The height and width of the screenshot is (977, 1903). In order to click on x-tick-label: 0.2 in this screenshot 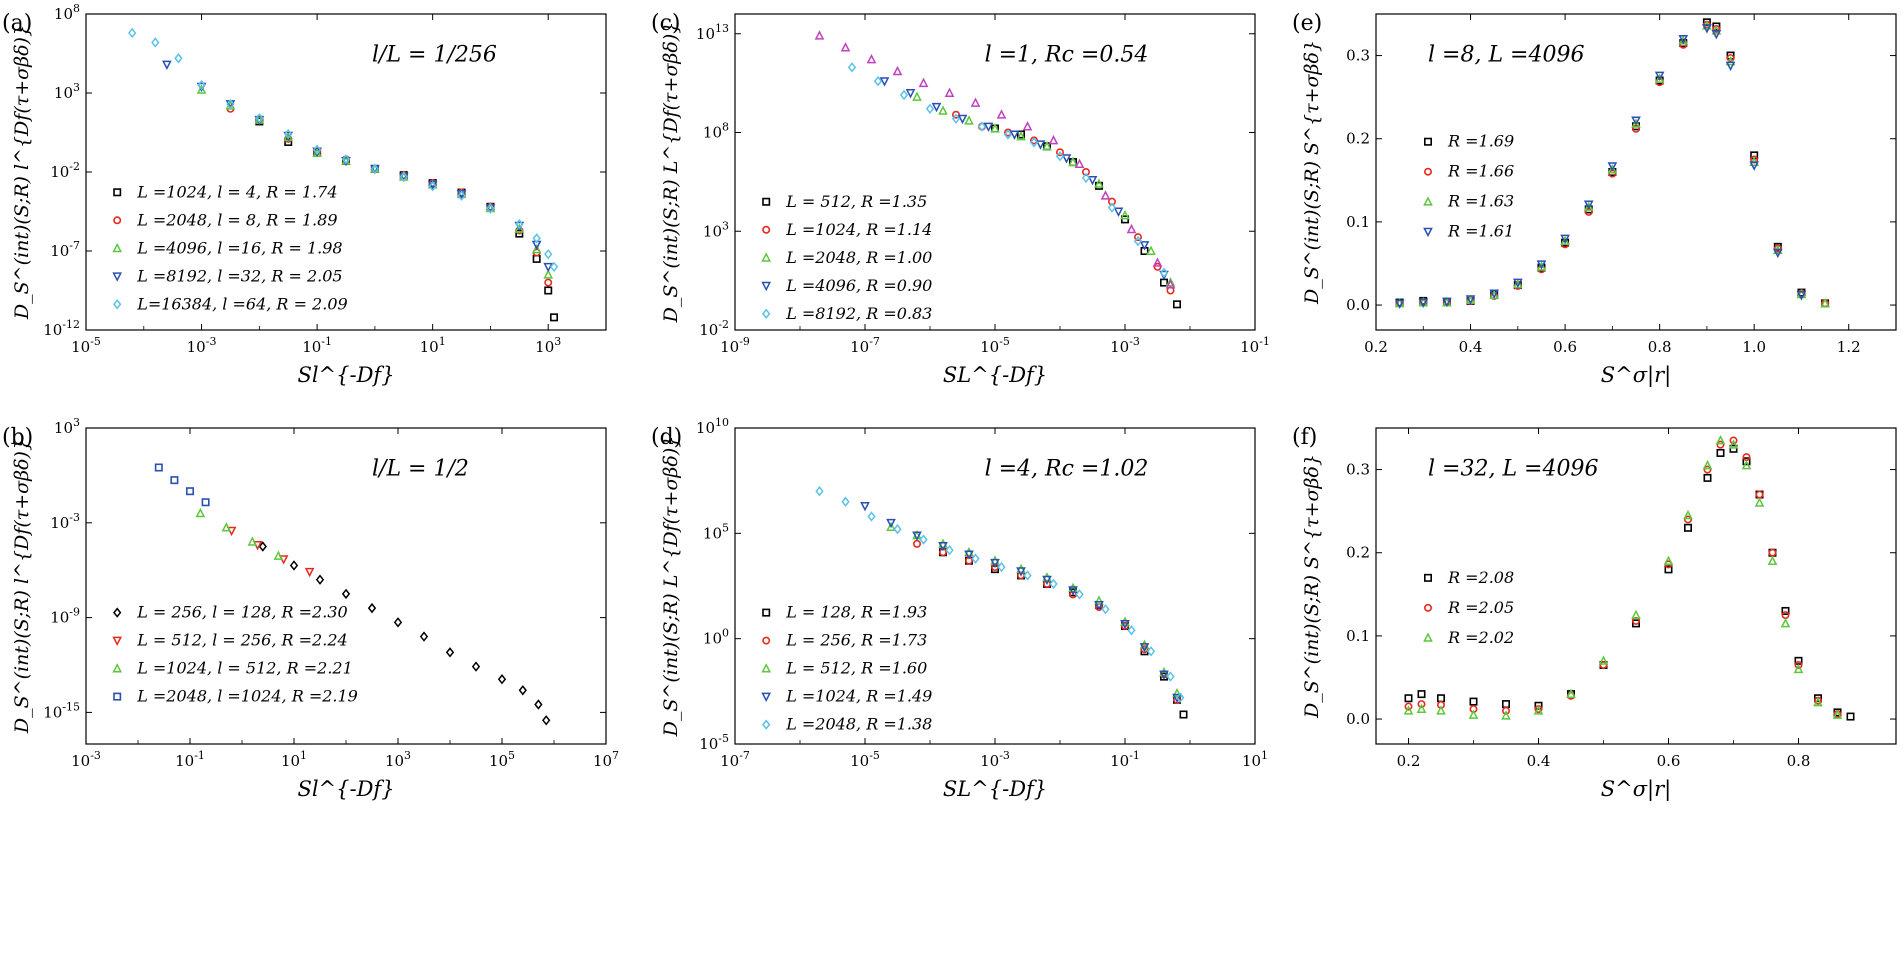, I will do `click(1409, 761)`.